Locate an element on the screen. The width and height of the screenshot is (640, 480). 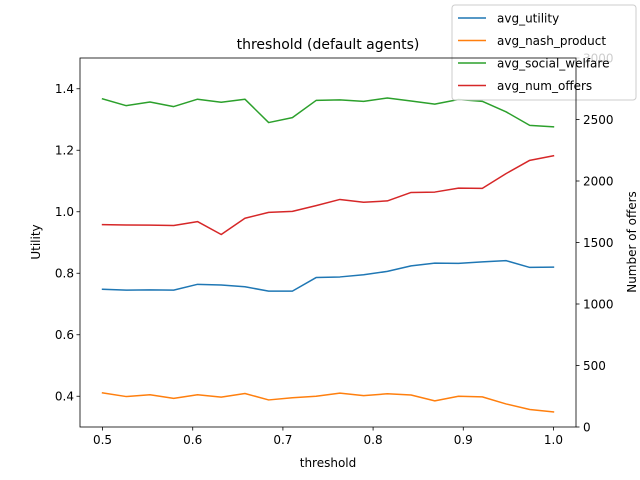
series-line-avg_nash_product is located at coordinates (328, 402).